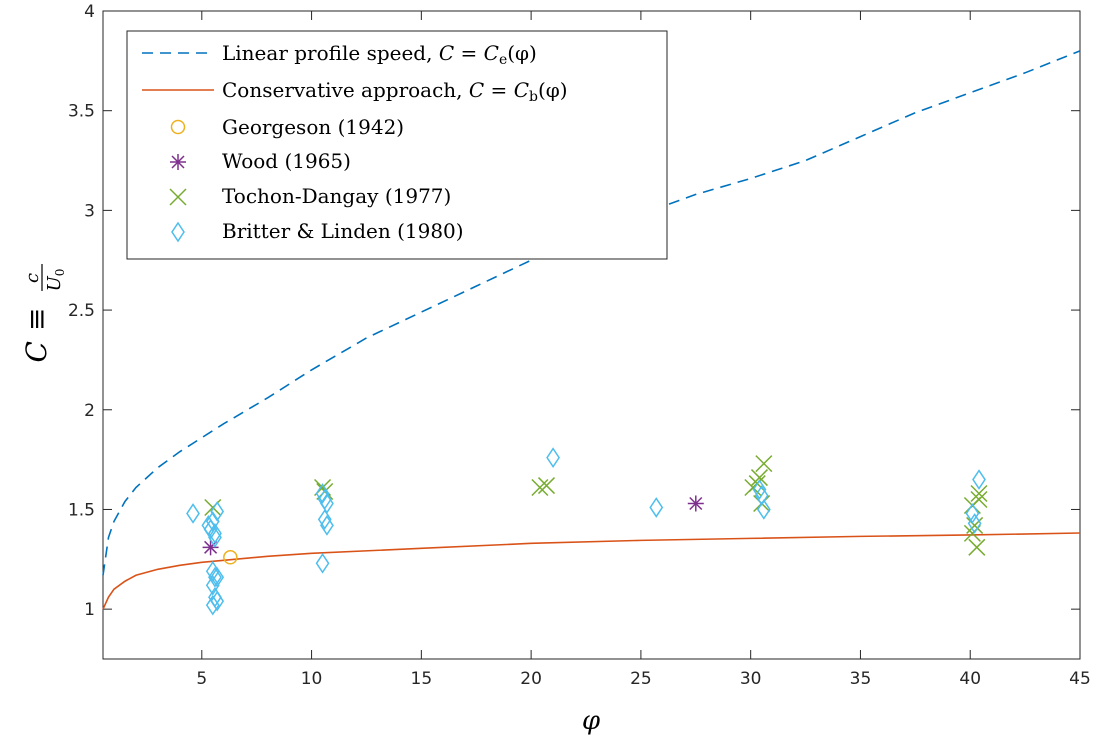  Describe the element at coordinates (591, 571) in the screenshot. I see `conservative-curve` at that location.